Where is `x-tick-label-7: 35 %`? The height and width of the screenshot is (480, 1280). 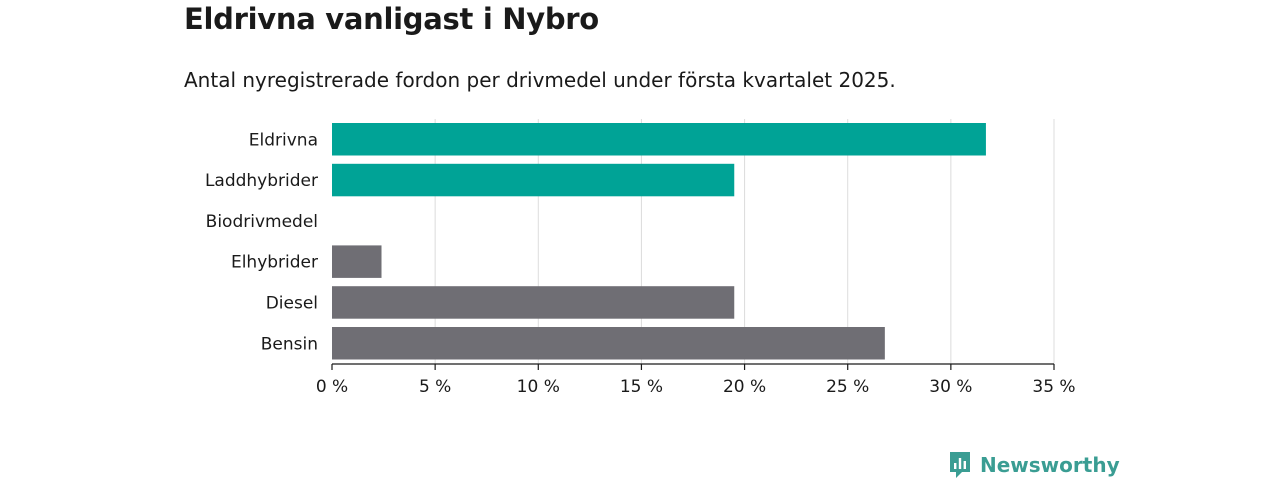 x-tick-label-7: 35 % is located at coordinates (1053, 387).